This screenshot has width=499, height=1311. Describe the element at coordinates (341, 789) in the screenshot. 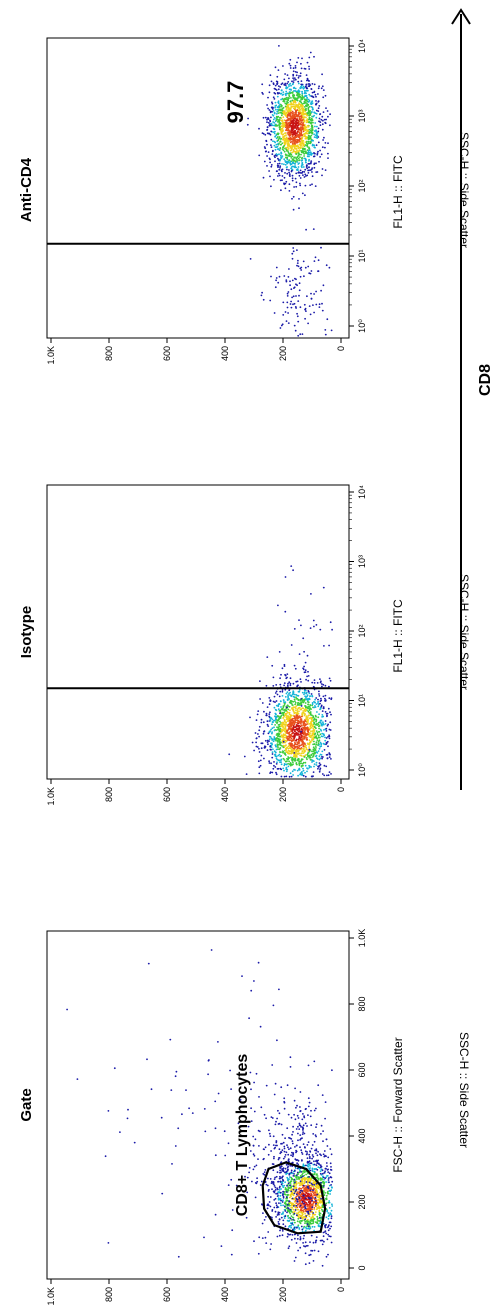

I see `y-tick-label: 0` at that location.